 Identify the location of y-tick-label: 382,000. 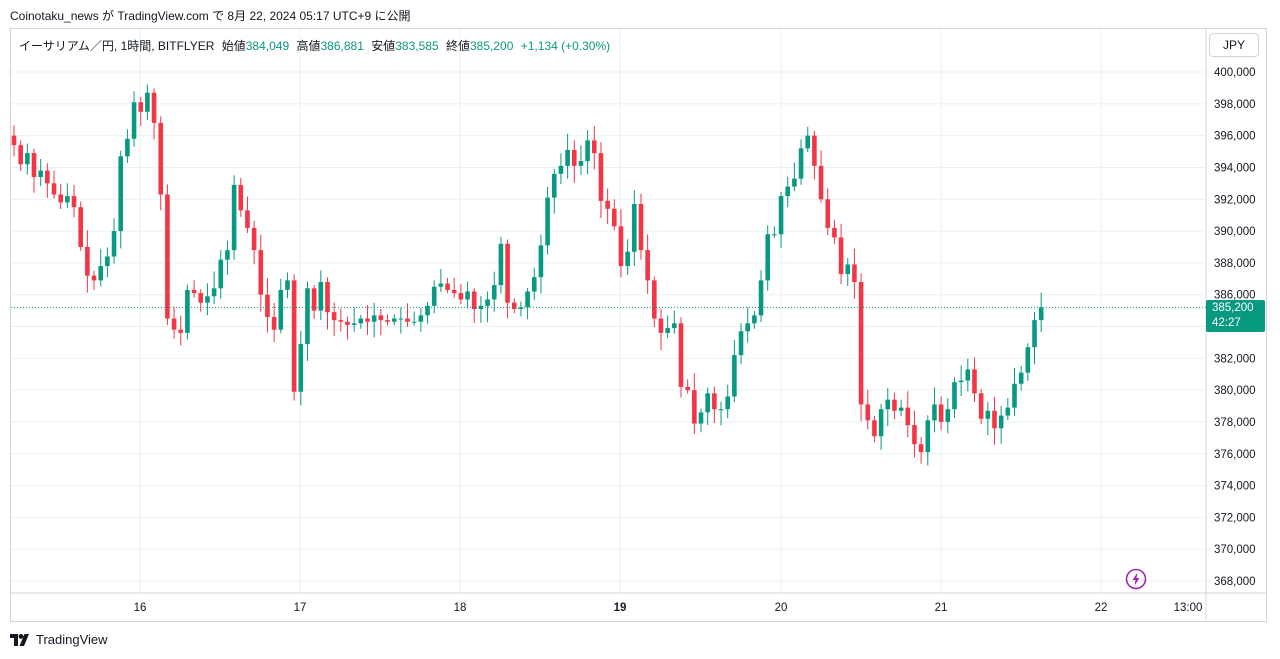
(1235, 359).